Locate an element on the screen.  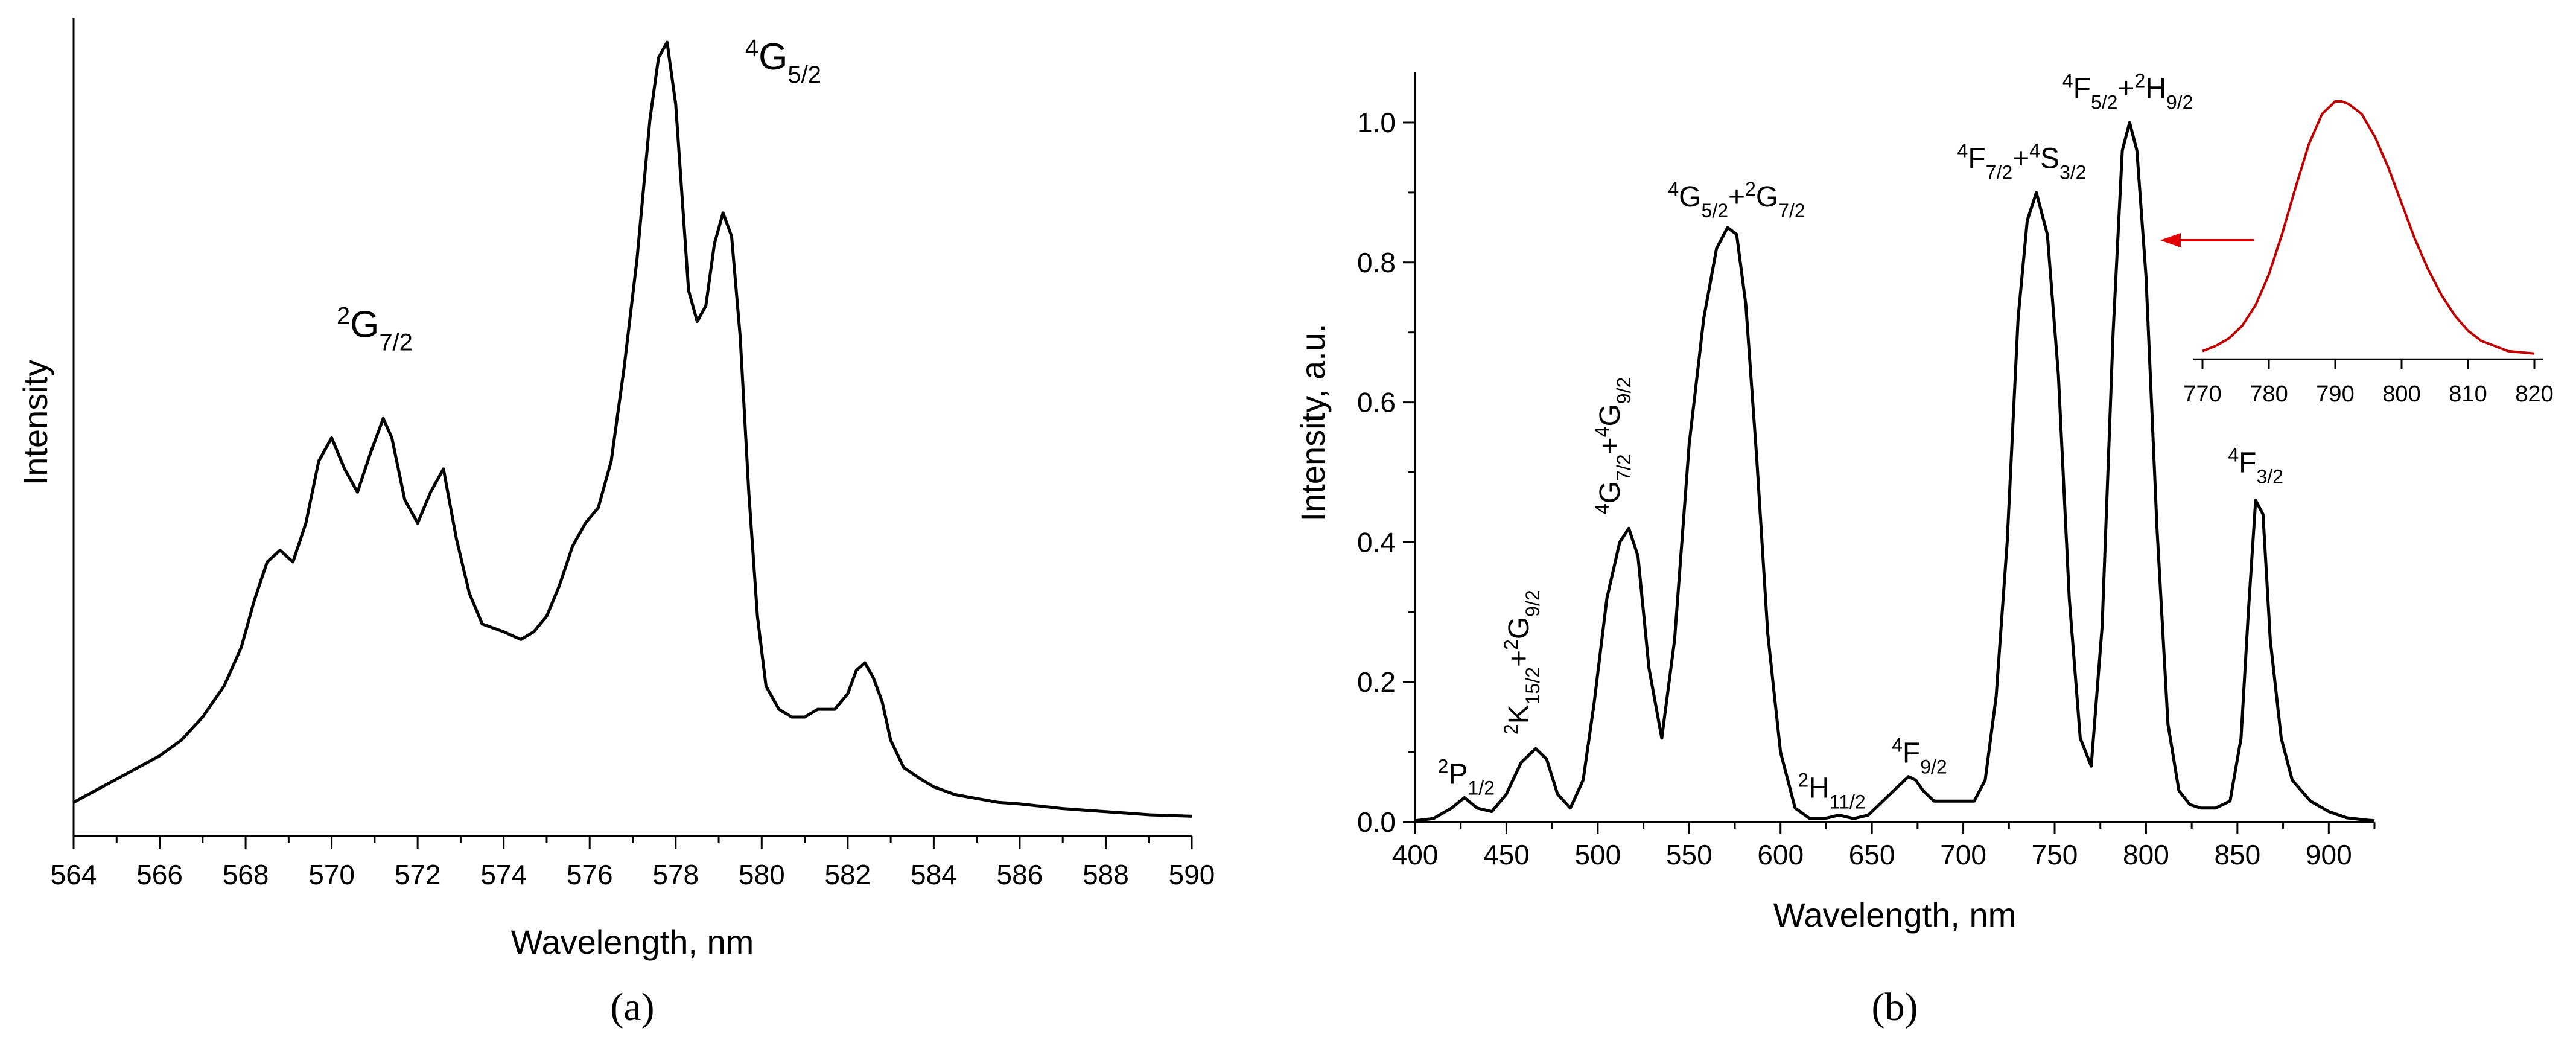
chart-b-y-tick-label: 1.0 is located at coordinates (1376, 123).